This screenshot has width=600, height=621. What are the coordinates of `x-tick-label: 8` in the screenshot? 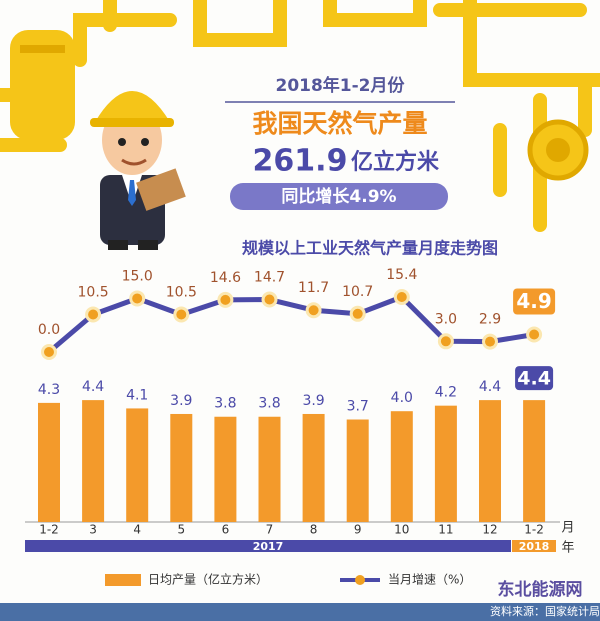 It's located at (314, 530).